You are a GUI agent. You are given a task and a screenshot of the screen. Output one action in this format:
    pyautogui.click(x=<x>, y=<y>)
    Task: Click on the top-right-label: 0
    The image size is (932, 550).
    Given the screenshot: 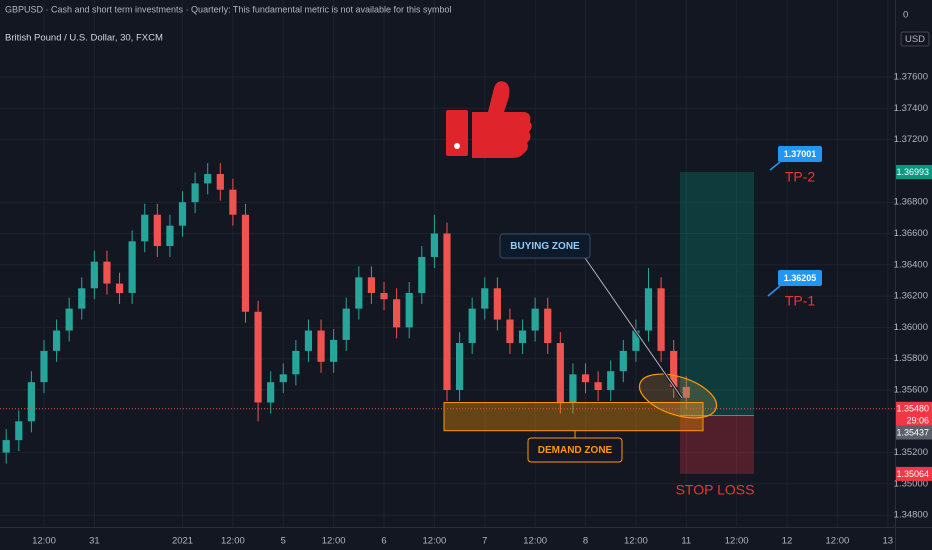 What is the action you would take?
    pyautogui.click(x=905, y=15)
    